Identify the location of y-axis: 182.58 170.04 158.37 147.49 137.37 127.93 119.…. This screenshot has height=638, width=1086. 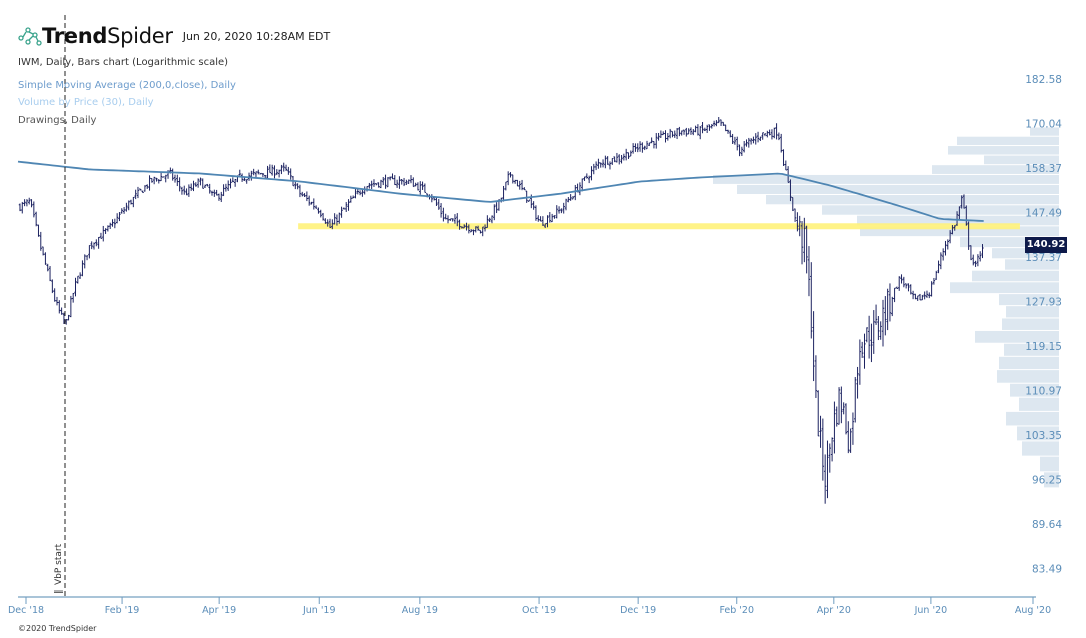
(1043, 325).